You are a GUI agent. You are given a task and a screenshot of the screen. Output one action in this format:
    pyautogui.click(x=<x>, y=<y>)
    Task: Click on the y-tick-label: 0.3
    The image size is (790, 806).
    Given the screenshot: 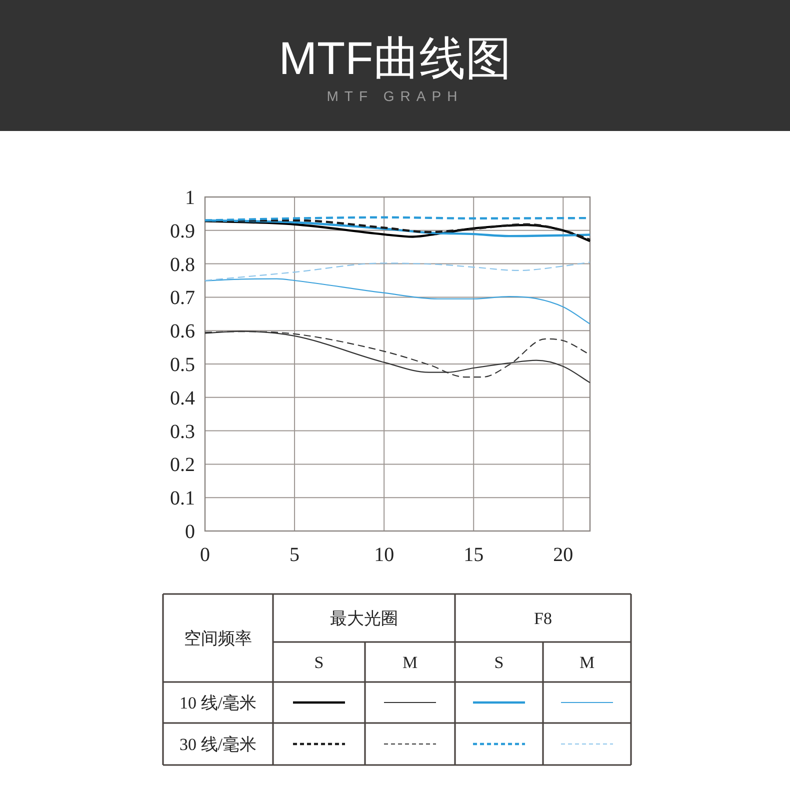 What is the action you would take?
    pyautogui.click(x=182, y=431)
    